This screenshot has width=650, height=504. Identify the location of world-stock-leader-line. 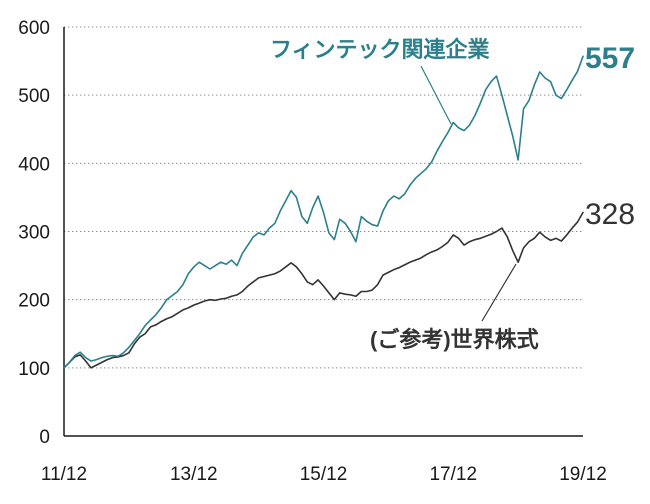
(499, 292).